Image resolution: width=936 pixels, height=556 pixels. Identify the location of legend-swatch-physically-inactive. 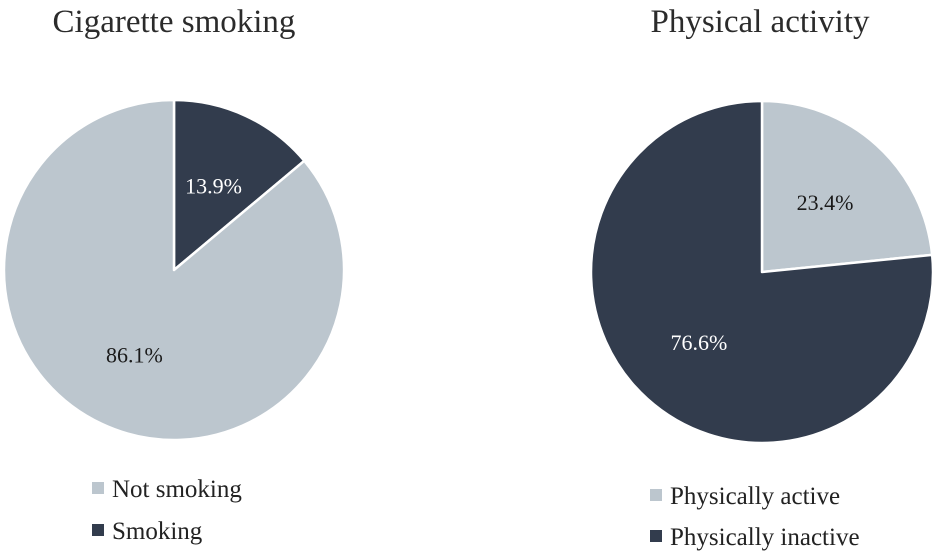
(656, 536).